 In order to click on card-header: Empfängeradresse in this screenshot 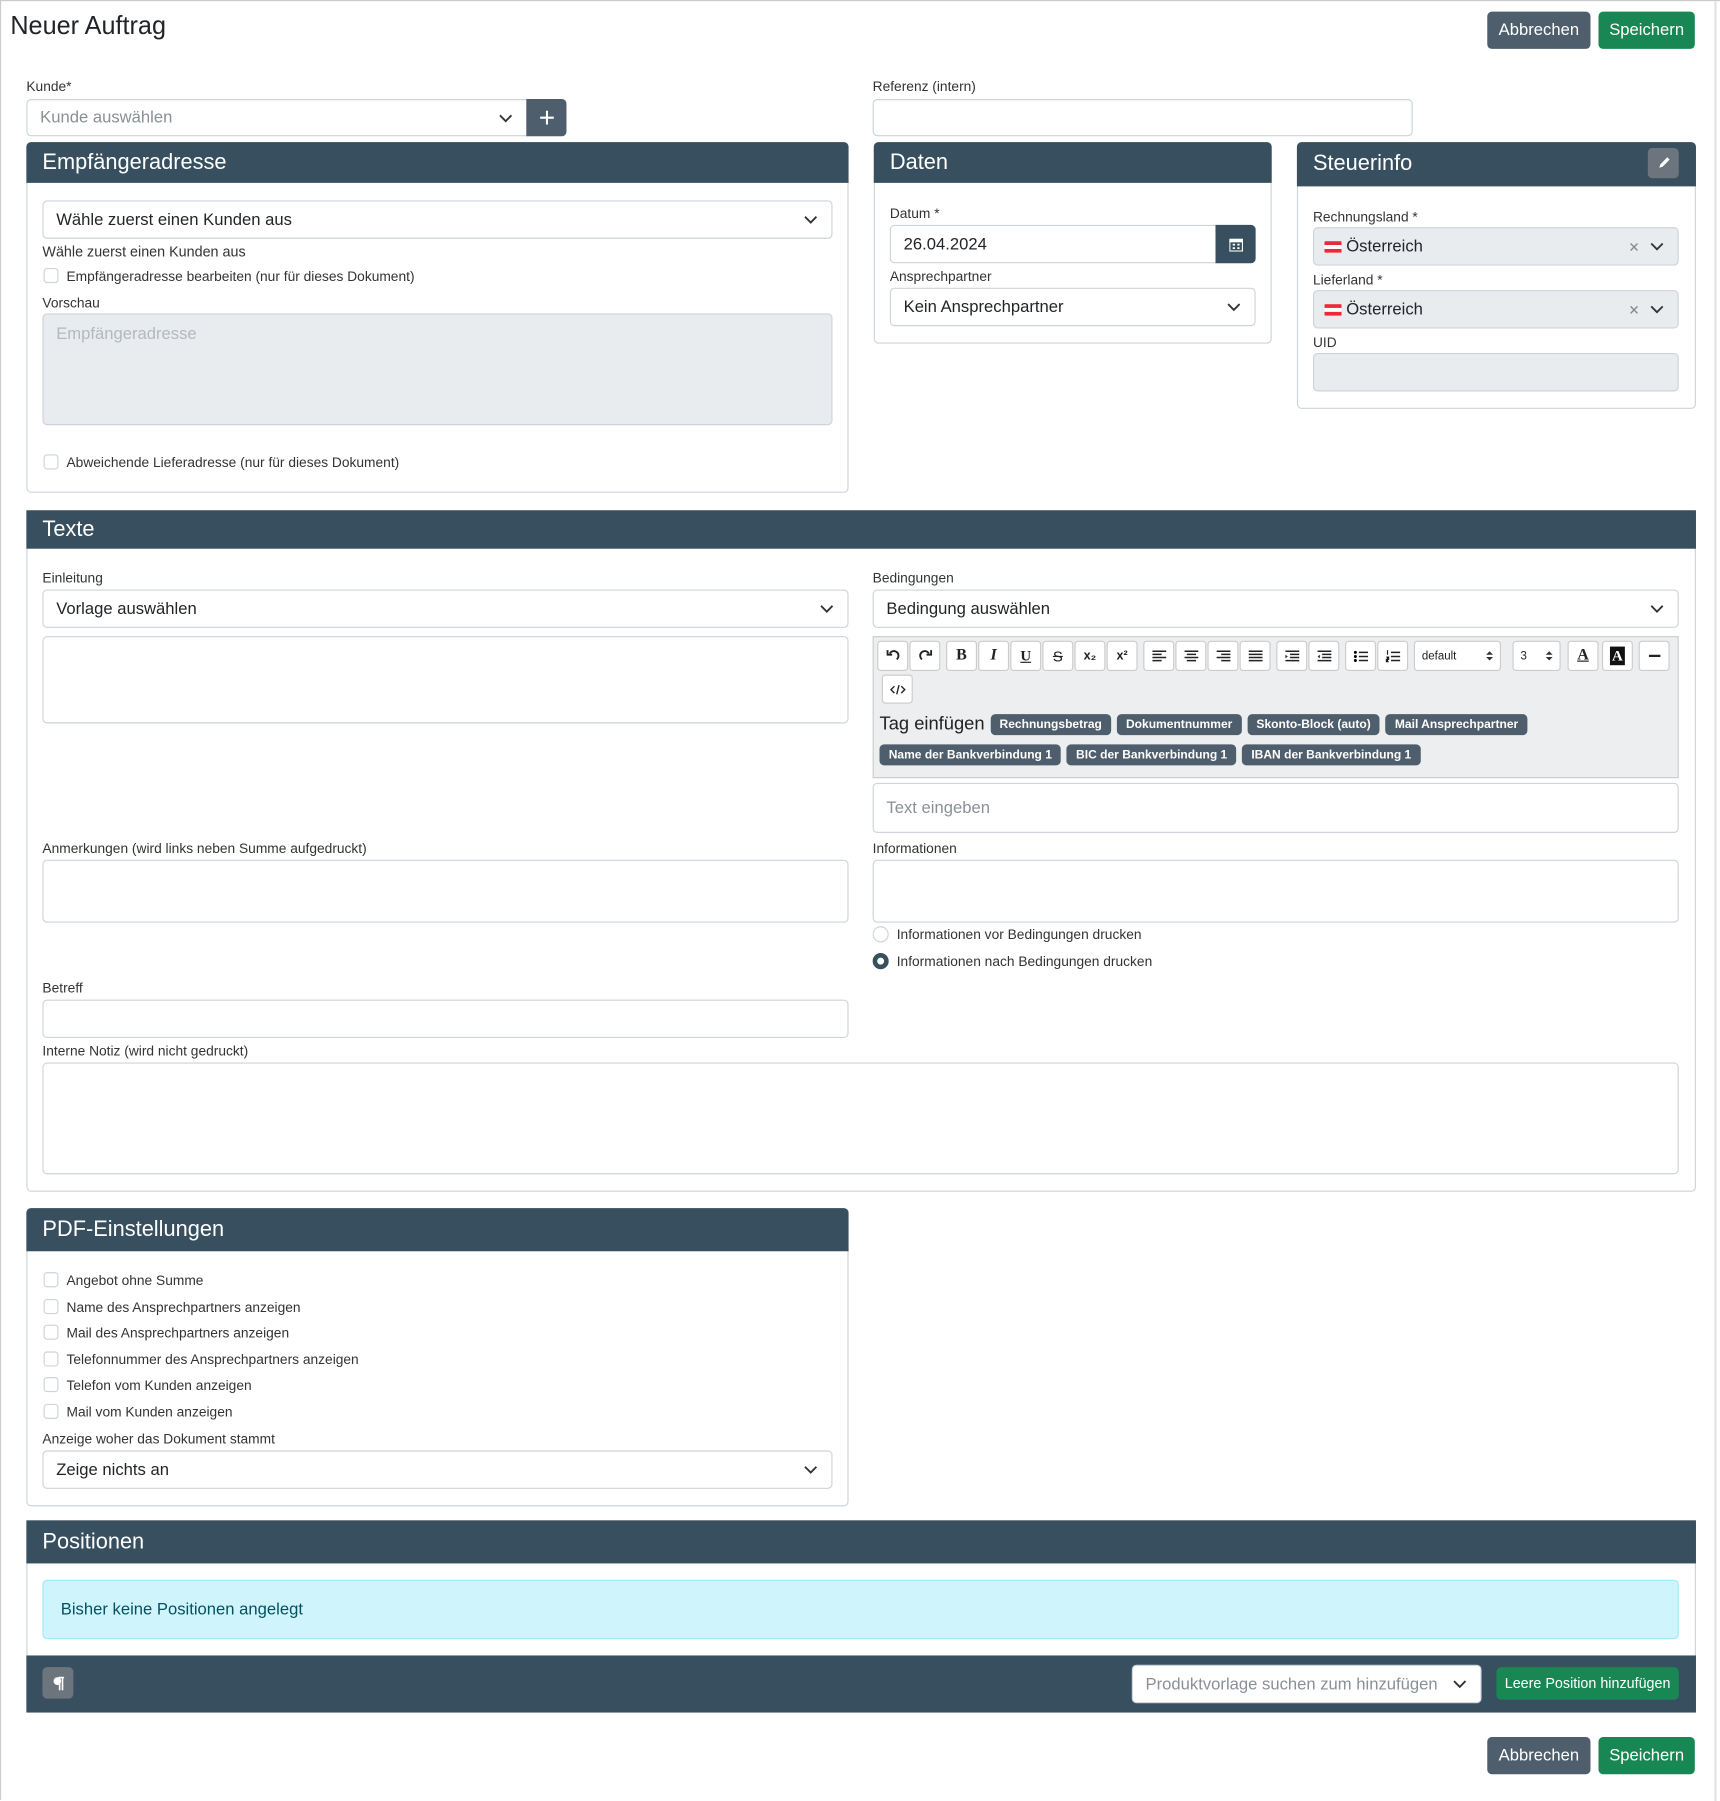, I will do `click(437, 162)`.